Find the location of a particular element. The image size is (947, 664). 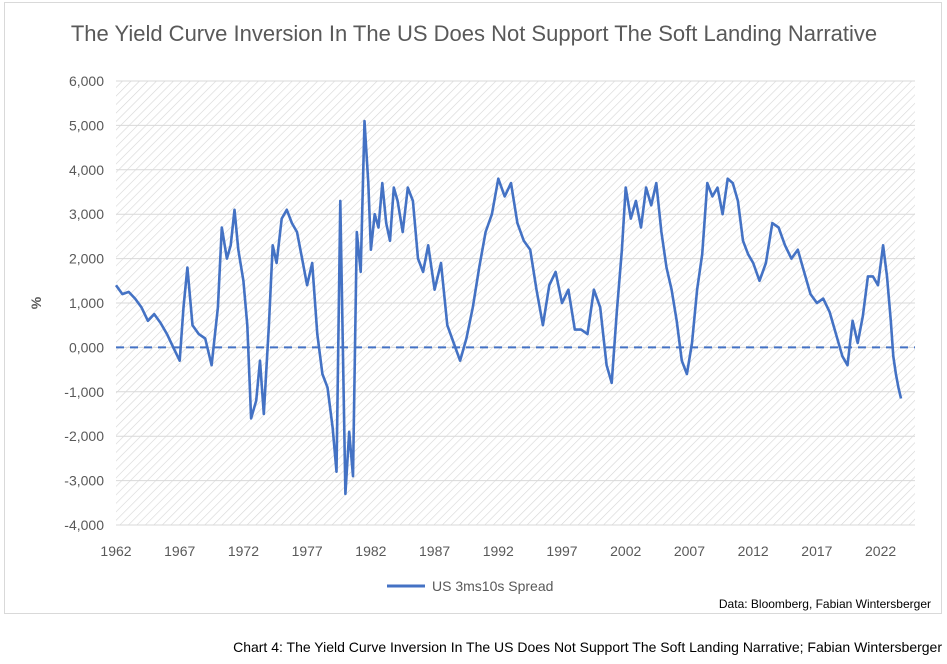

x-tick-label: 1967 is located at coordinates (179, 551).